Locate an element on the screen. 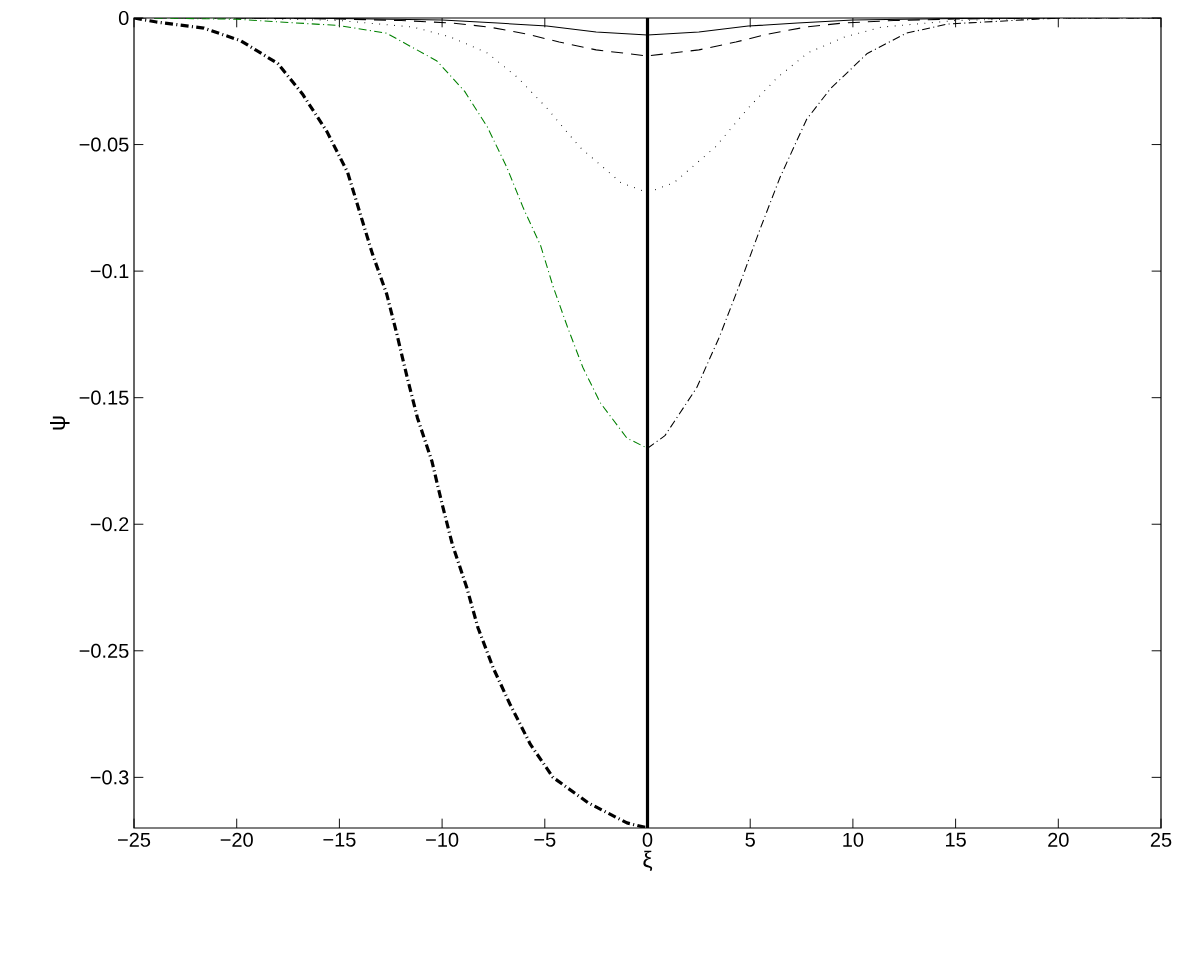 Image resolution: width=1197 pixels, height=967 pixels. x-axis-title: ξ is located at coordinates (648, 861).